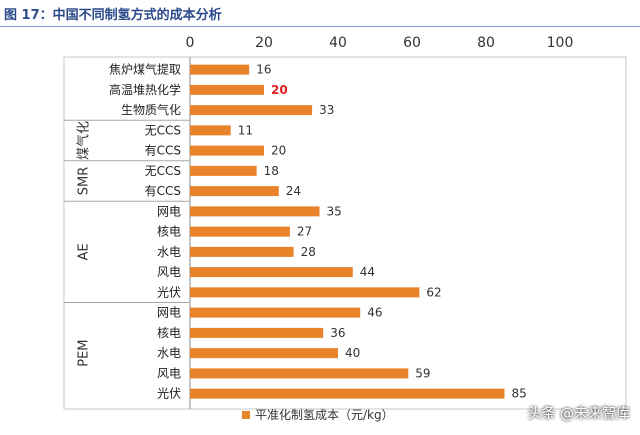 The width and height of the screenshot is (640, 435). What do you see at coordinates (308, 252) in the screenshot?
I see `value-label: 28` at bounding box center [308, 252].